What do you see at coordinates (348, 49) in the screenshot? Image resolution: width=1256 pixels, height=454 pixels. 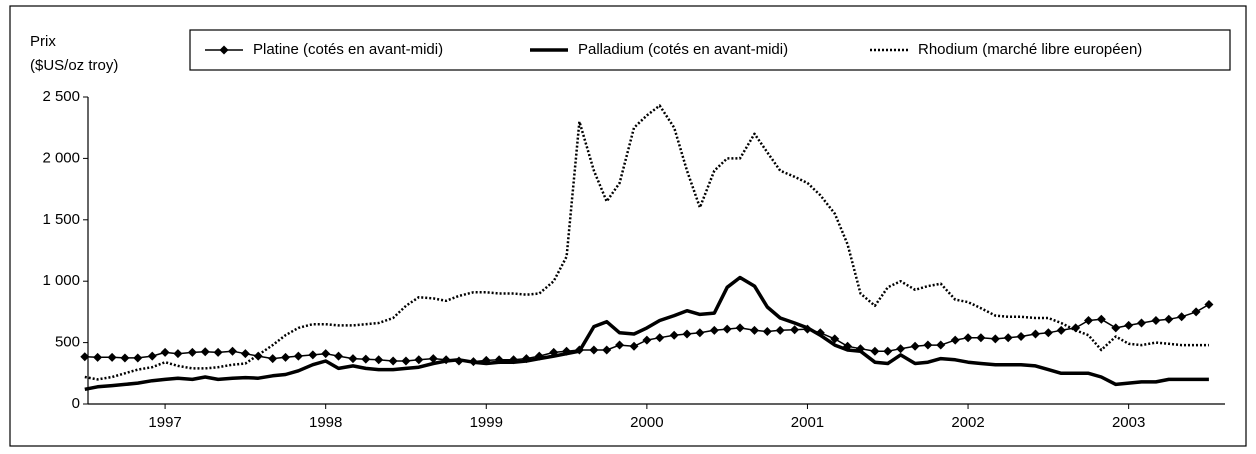 I see `legend-label: Platine (cotés en avant-midi)` at bounding box center [348, 49].